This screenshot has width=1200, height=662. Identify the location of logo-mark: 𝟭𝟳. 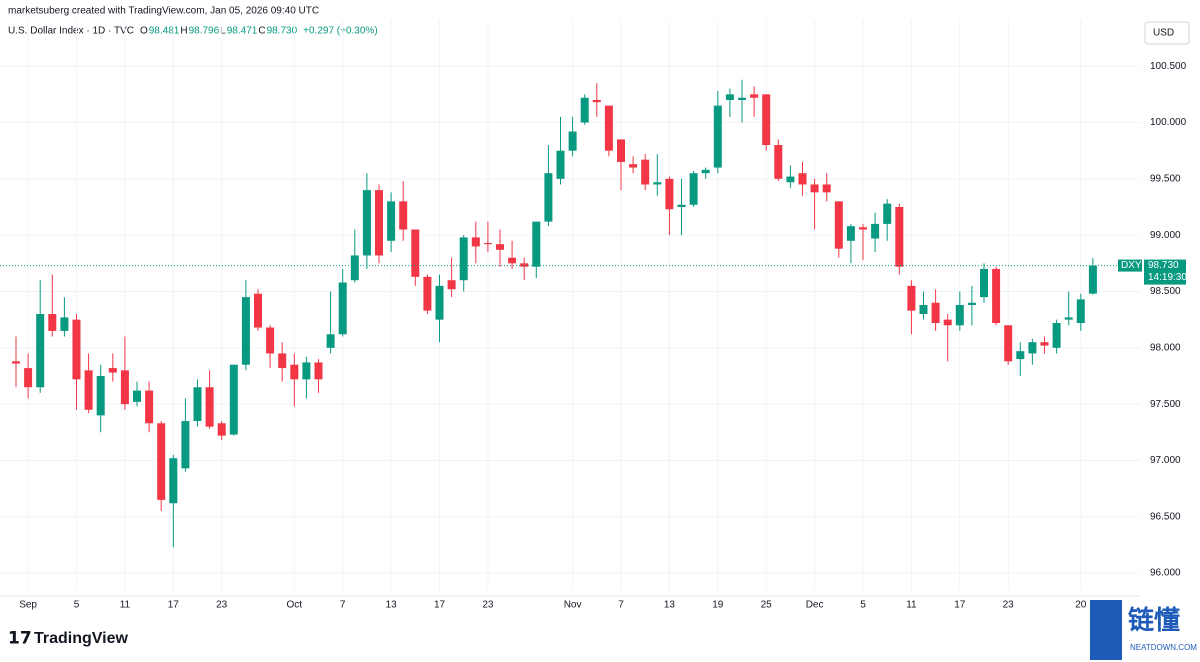
(20, 637).